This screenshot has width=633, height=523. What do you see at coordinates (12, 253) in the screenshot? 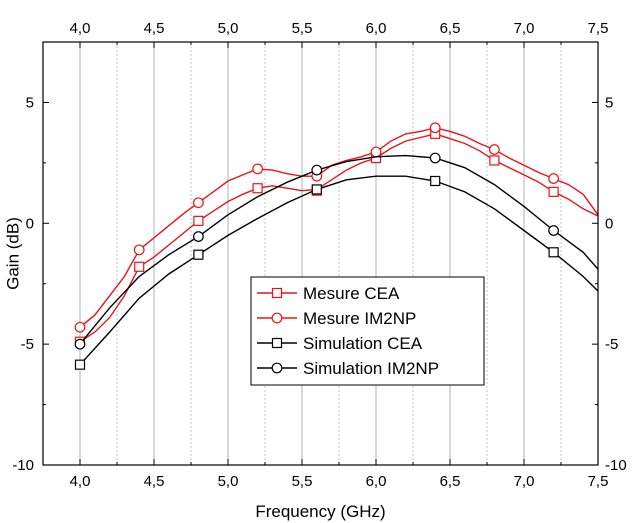
I see `y-axis-title: Gain (dB)` at bounding box center [12, 253].